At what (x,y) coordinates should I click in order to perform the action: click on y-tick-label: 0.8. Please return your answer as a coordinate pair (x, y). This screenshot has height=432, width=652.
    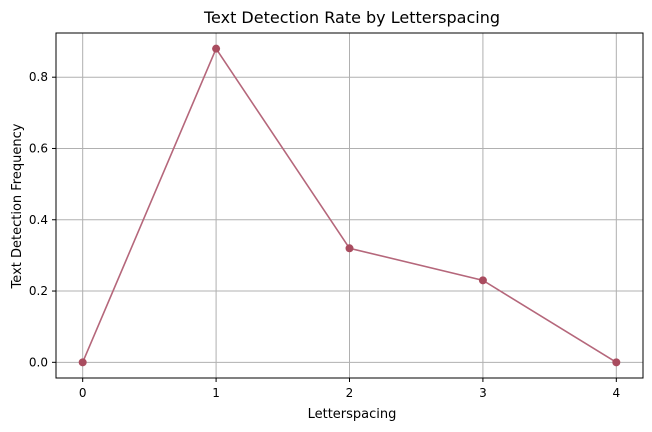
    Looking at the image, I should click on (38, 77).